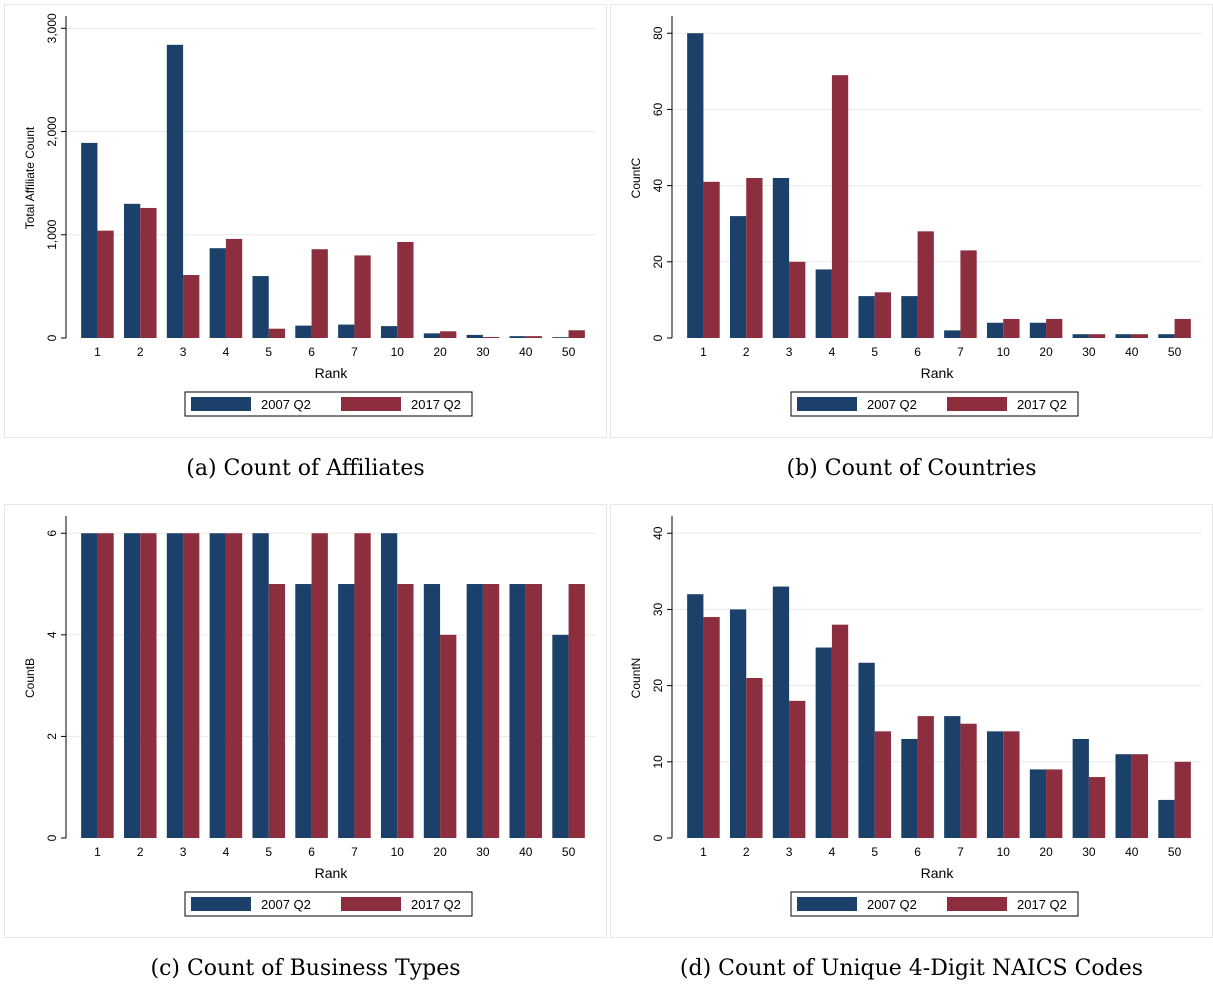 The width and height of the screenshot is (1213, 999). Describe the element at coordinates (703, 852) in the screenshot. I see `x-tick-label: 1` at that location.